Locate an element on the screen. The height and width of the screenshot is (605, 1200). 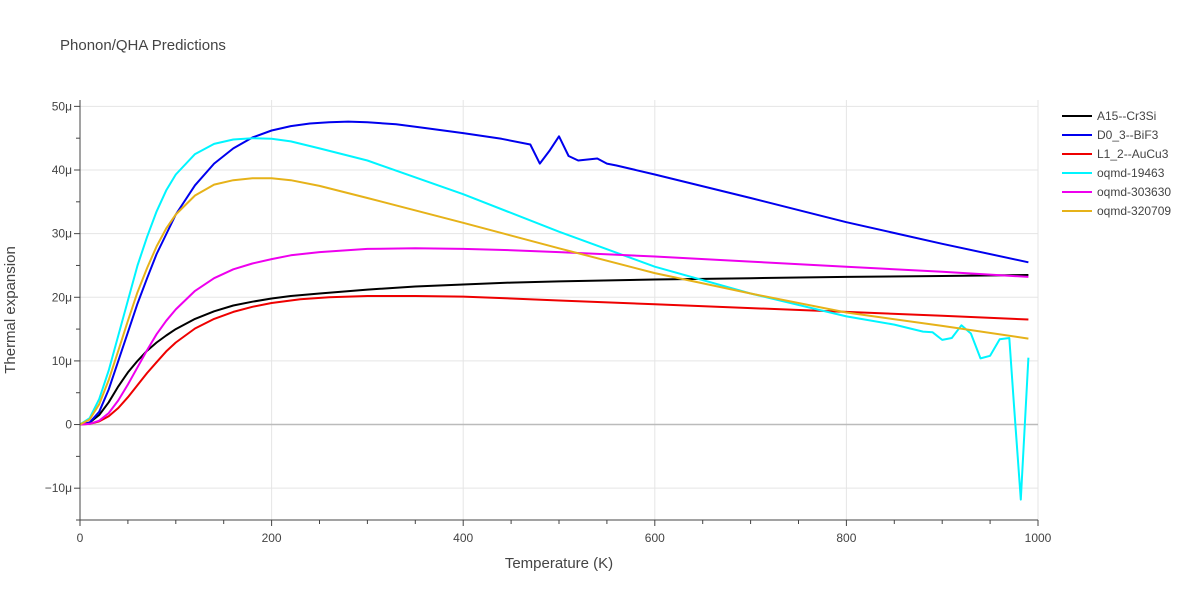
legend-item-oqmd-320709: oqmd-320709 is located at coordinates (1116, 211).